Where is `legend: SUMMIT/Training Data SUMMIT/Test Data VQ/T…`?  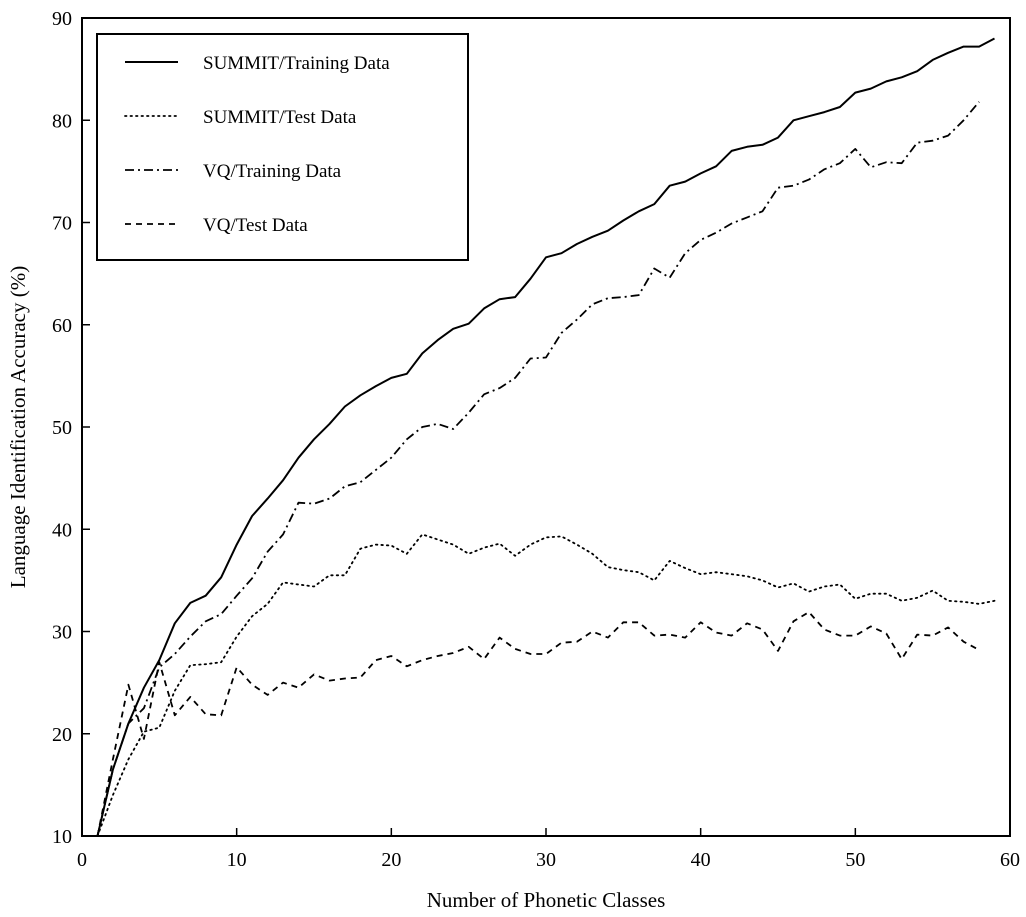 legend: SUMMIT/Training Data SUMMIT/Test Data VQ/T… is located at coordinates (282, 147).